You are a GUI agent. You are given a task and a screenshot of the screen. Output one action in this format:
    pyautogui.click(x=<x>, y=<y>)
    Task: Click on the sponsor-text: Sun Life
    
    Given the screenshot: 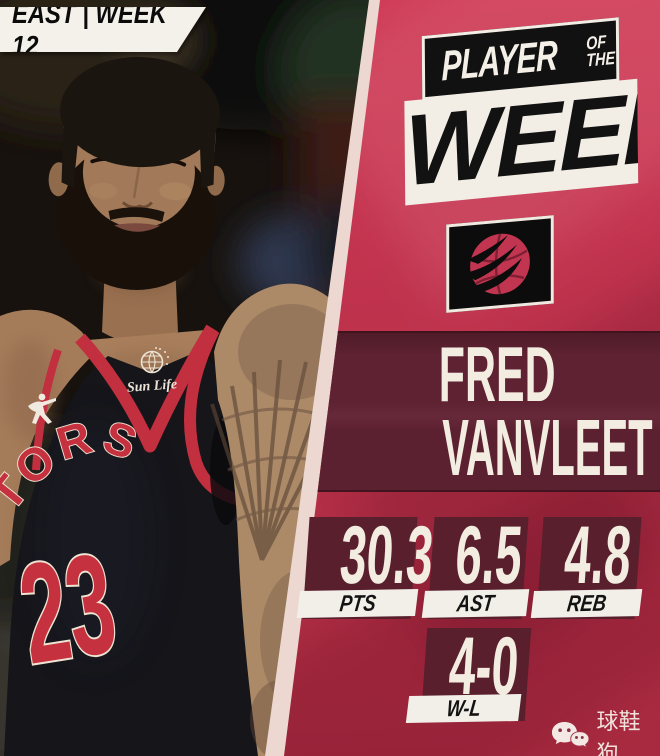 What is the action you would take?
    pyautogui.click(x=151, y=386)
    